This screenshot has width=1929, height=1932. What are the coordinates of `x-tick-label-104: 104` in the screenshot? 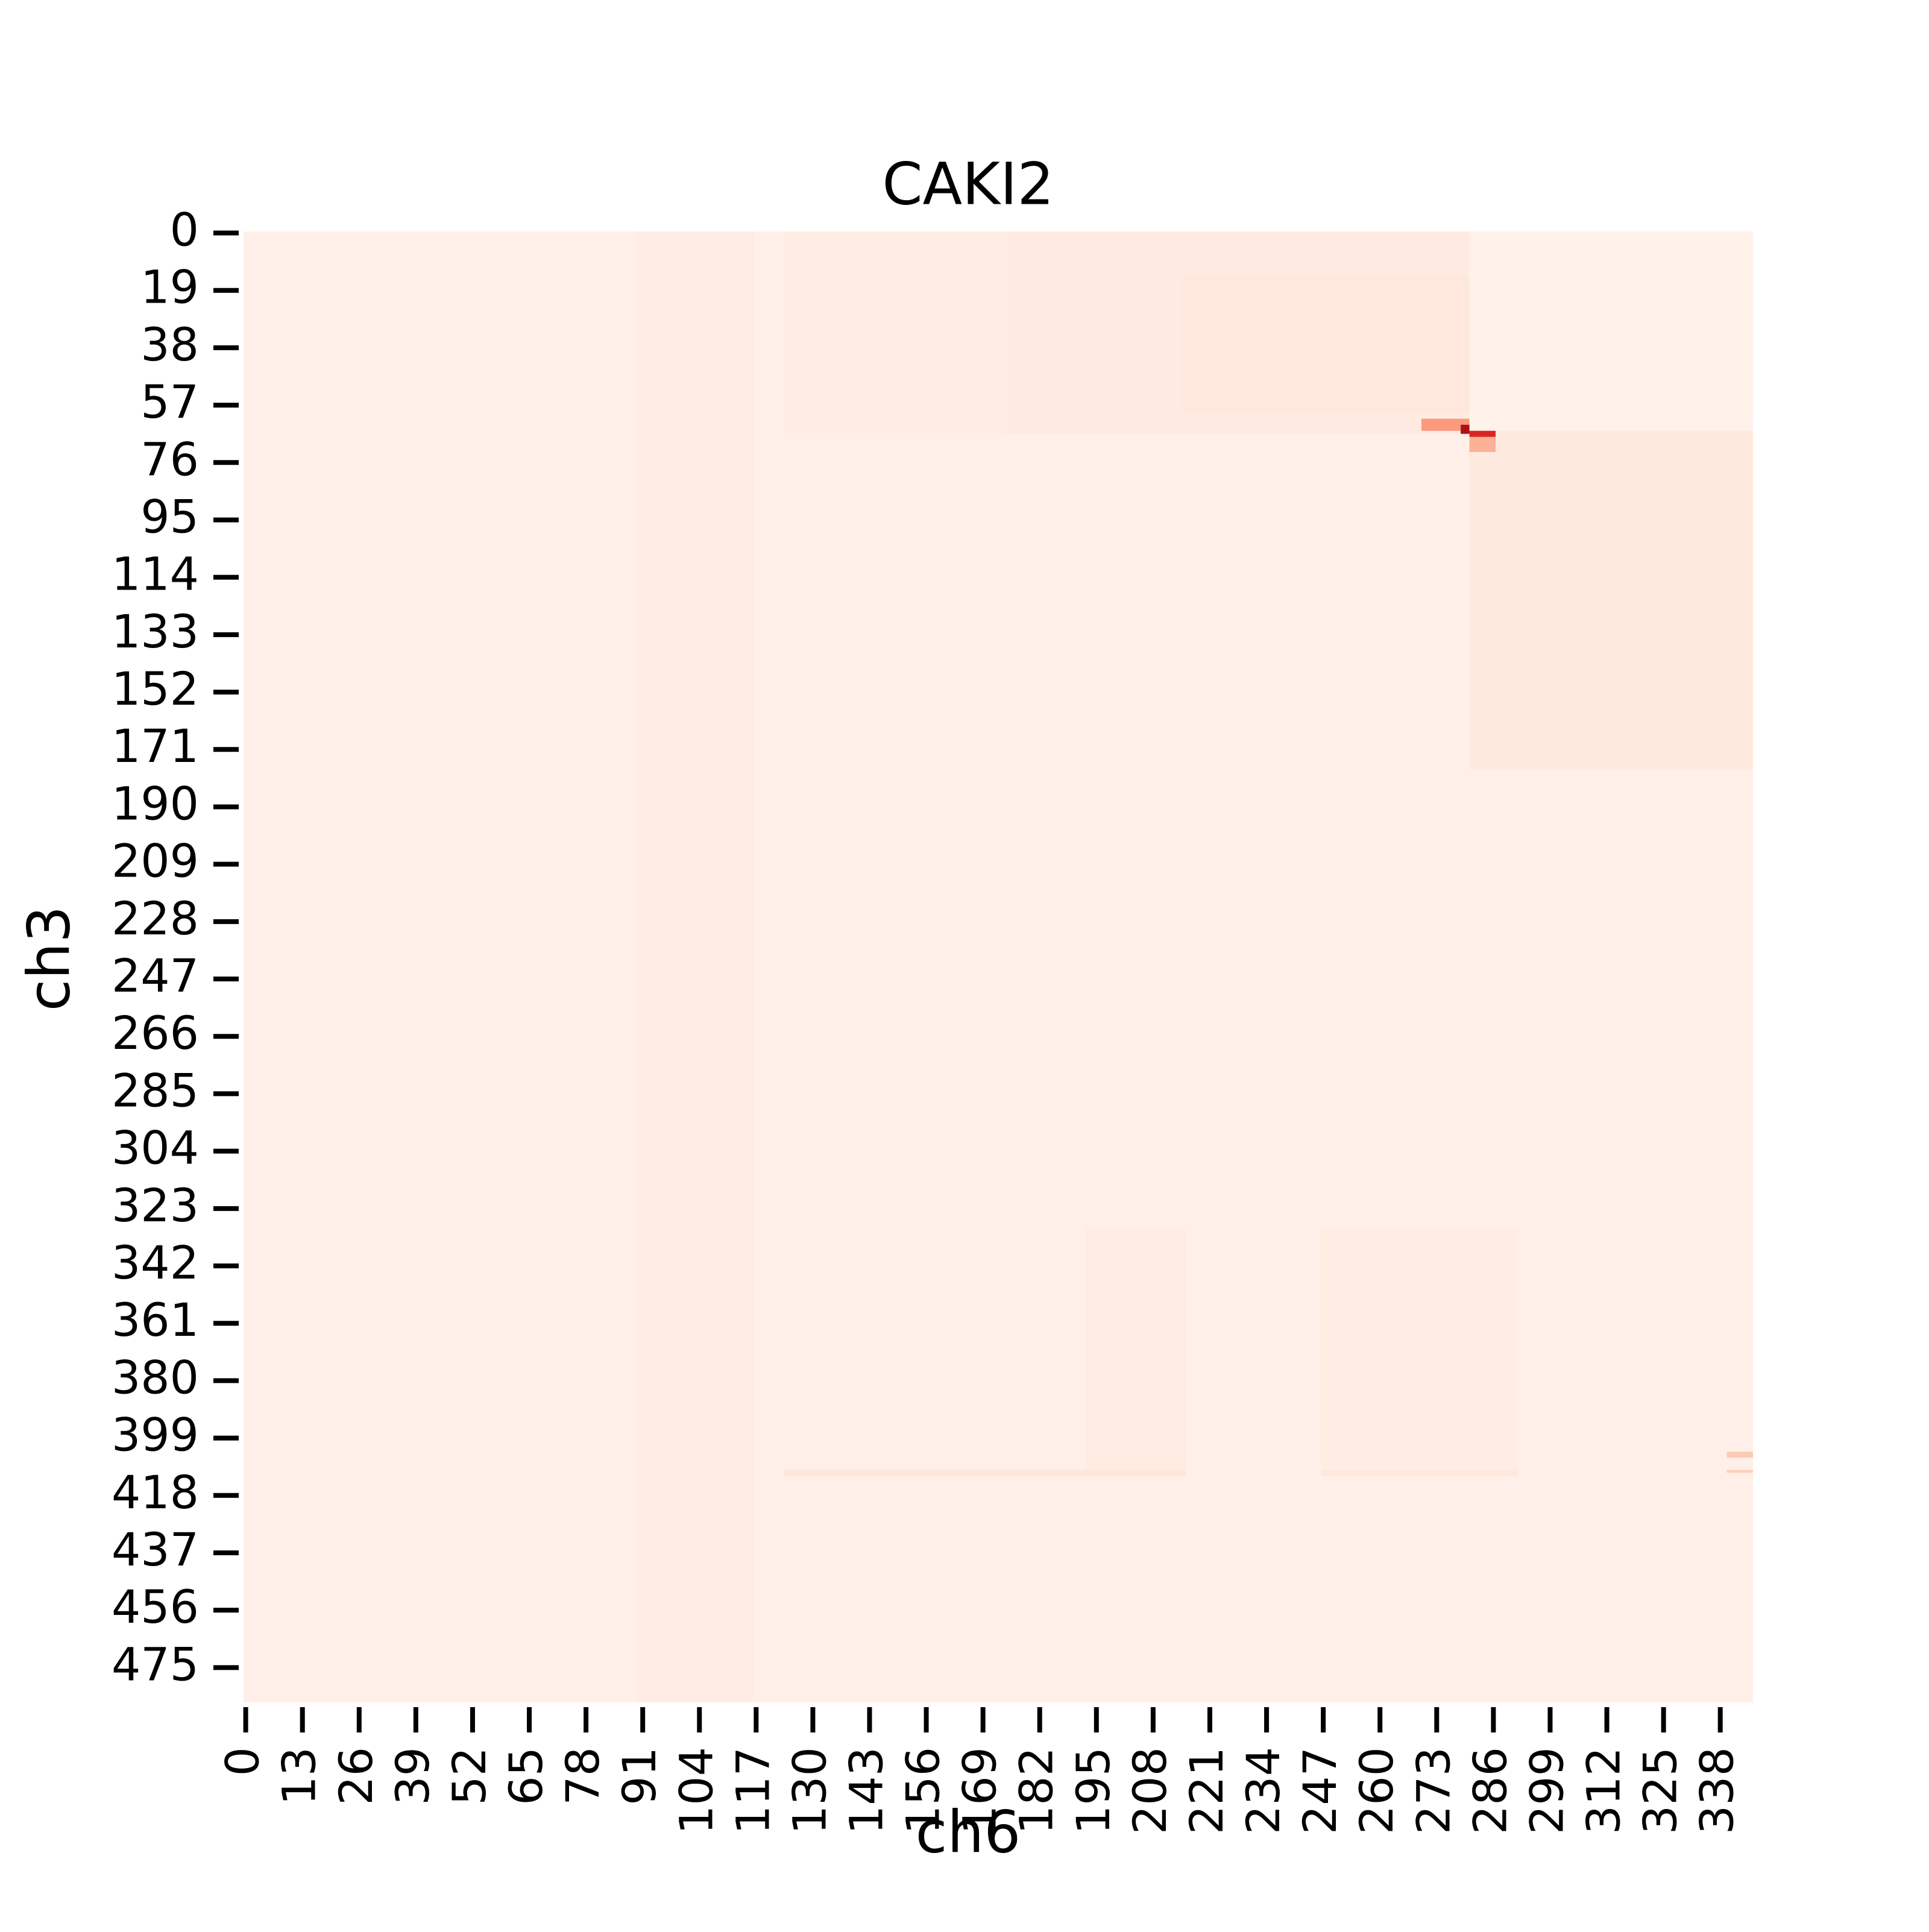 It's located at (696, 1790).